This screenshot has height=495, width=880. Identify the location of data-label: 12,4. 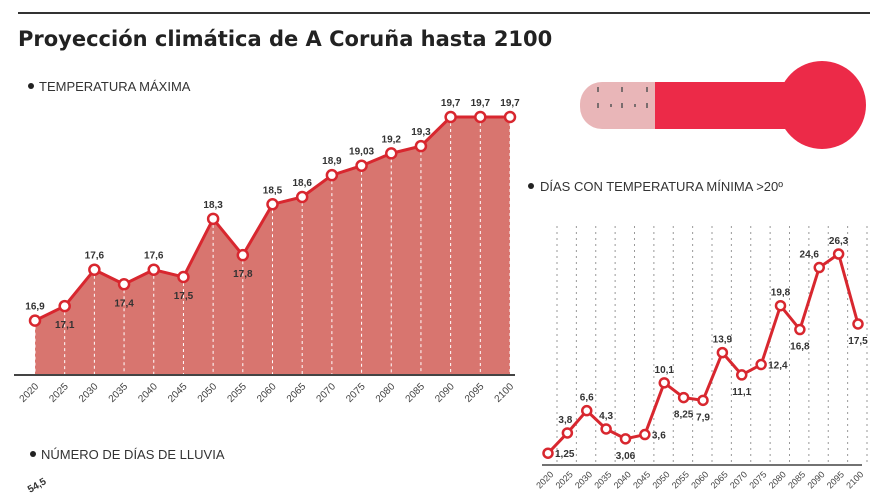
(778, 366).